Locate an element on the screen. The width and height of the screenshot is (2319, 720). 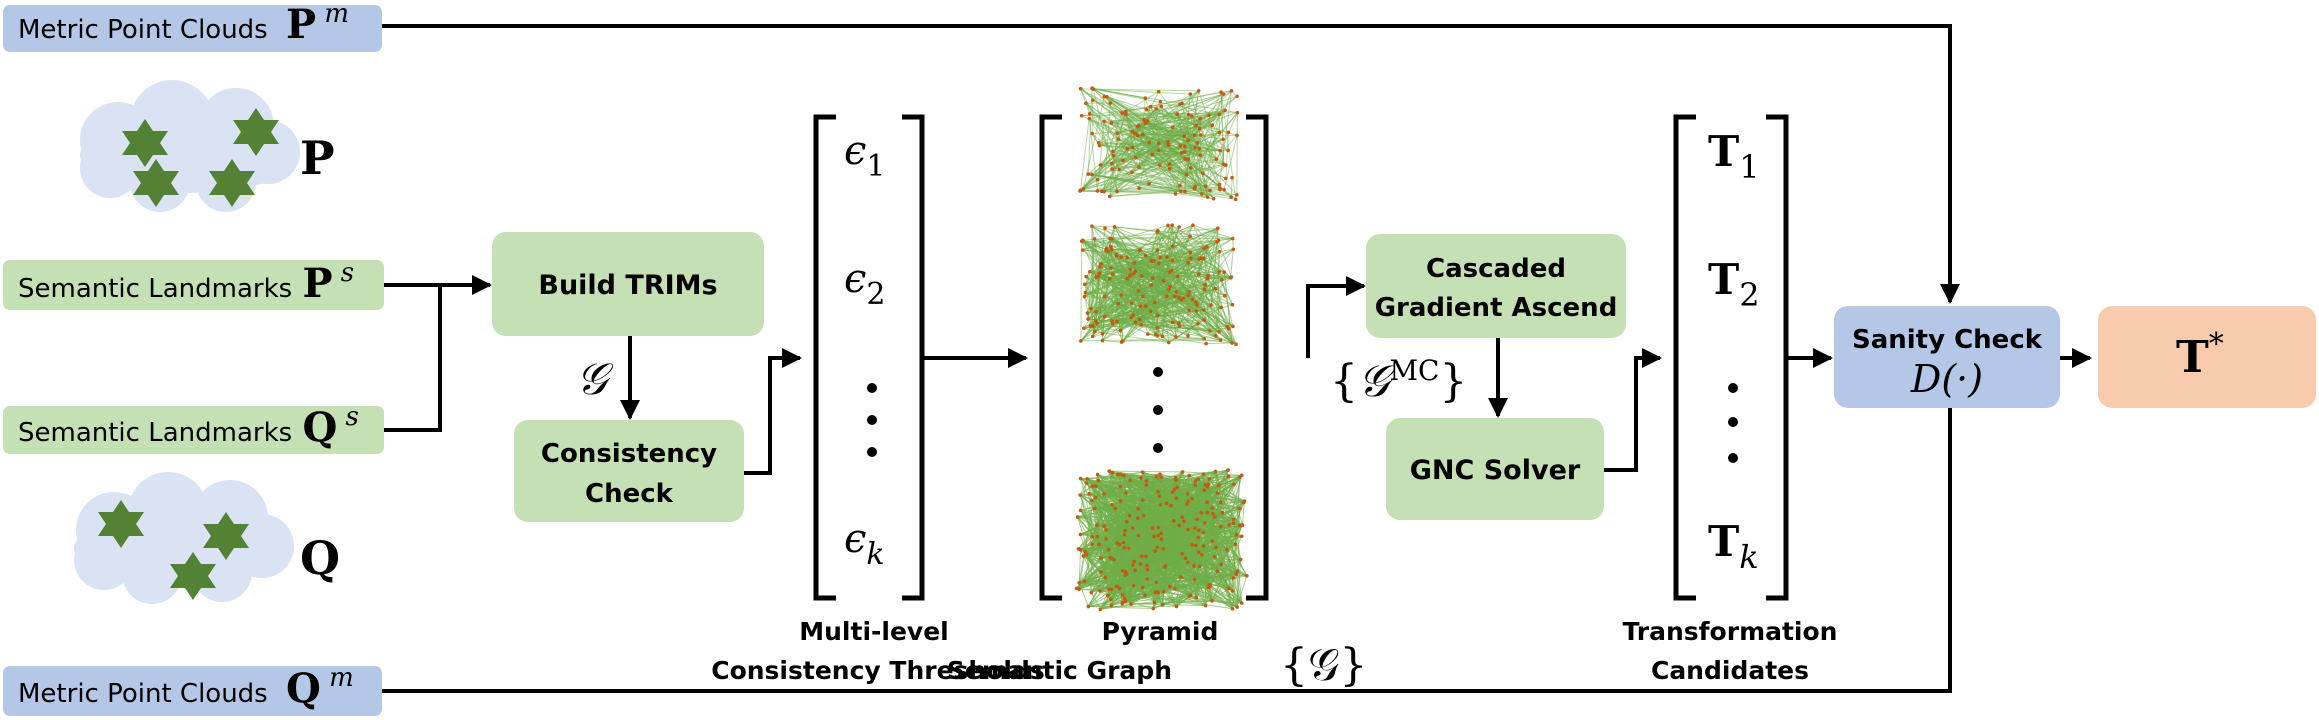
graph-level-k is located at coordinates (1161, 540).